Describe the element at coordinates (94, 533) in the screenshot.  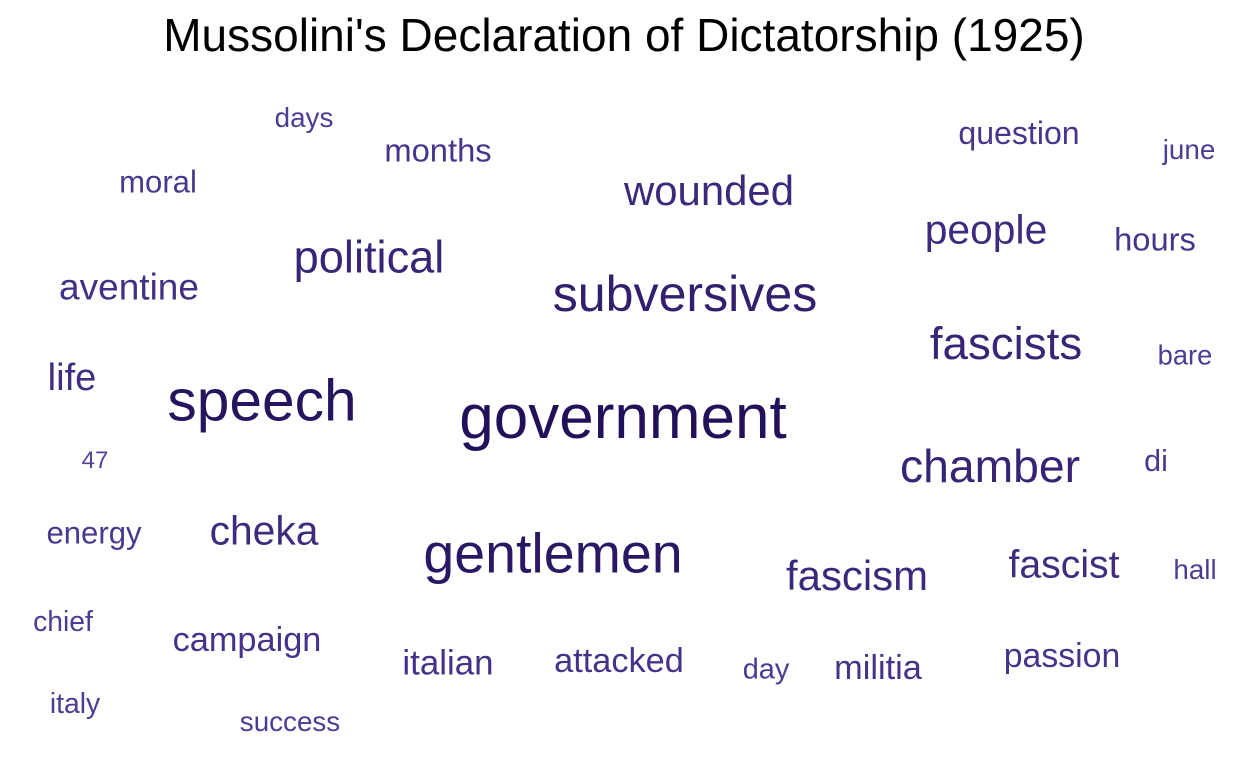
I see `word-energy: energy` at that location.